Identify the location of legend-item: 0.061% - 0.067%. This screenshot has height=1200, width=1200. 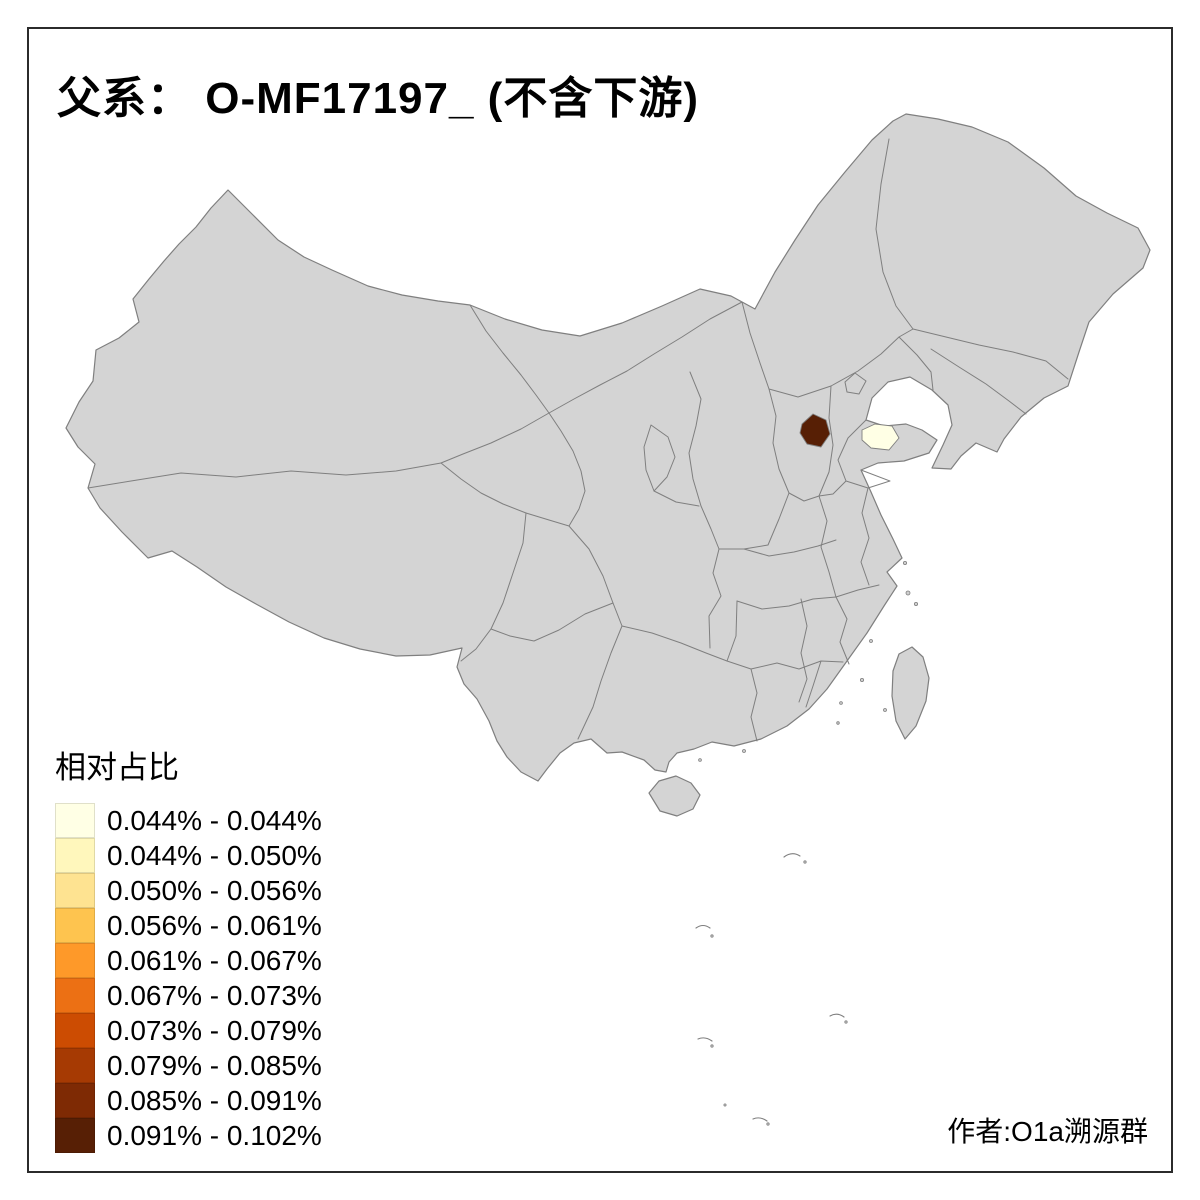
(188, 960).